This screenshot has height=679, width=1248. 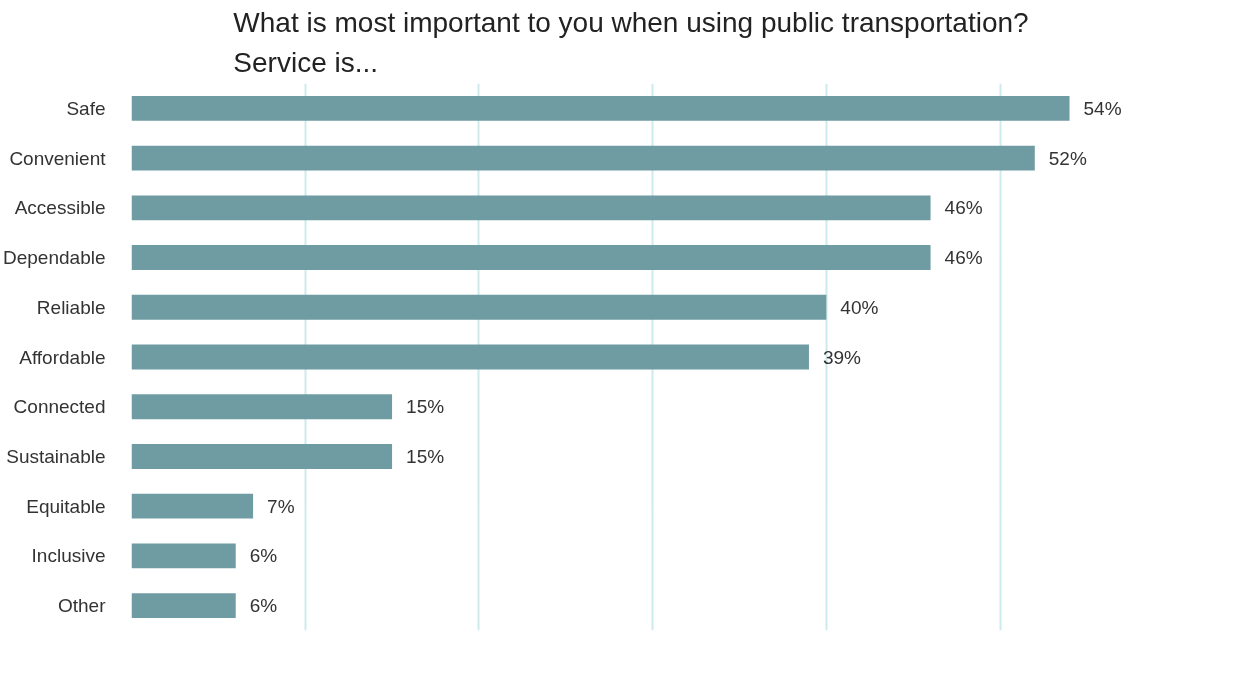 What do you see at coordinates (71, 307) in the screenshot?
I see `y-tick-label: Reliable` at bounding box center [71, 307].